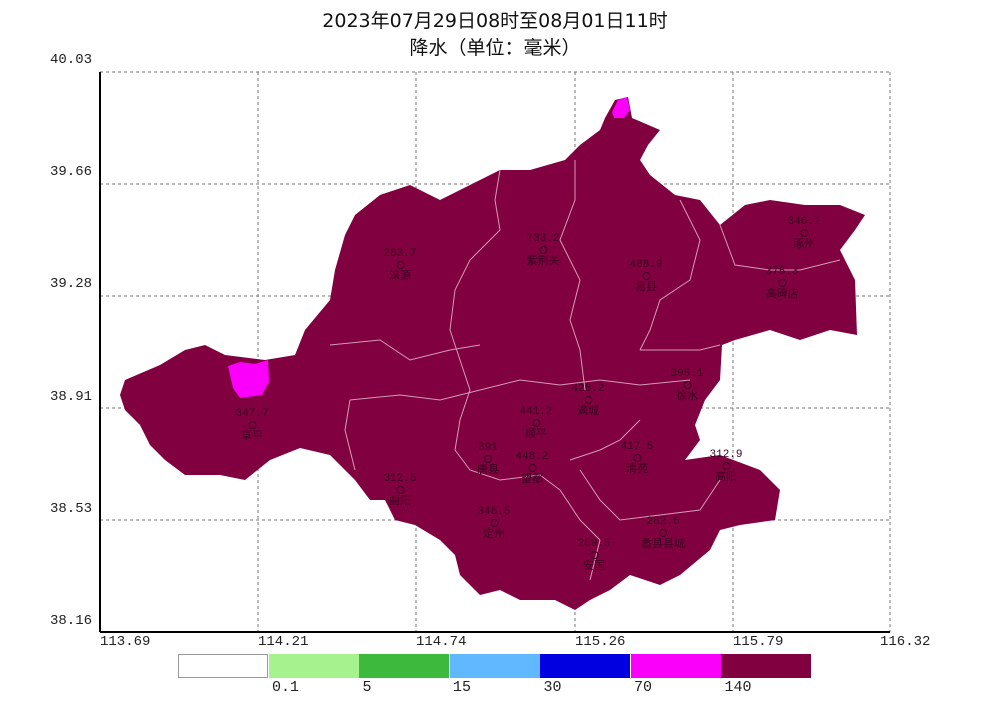 The image size is (990, 704). Describe the element at coordinates (71, 284) in the screenshot. I see `y-tick-label: 39.28` at that location.